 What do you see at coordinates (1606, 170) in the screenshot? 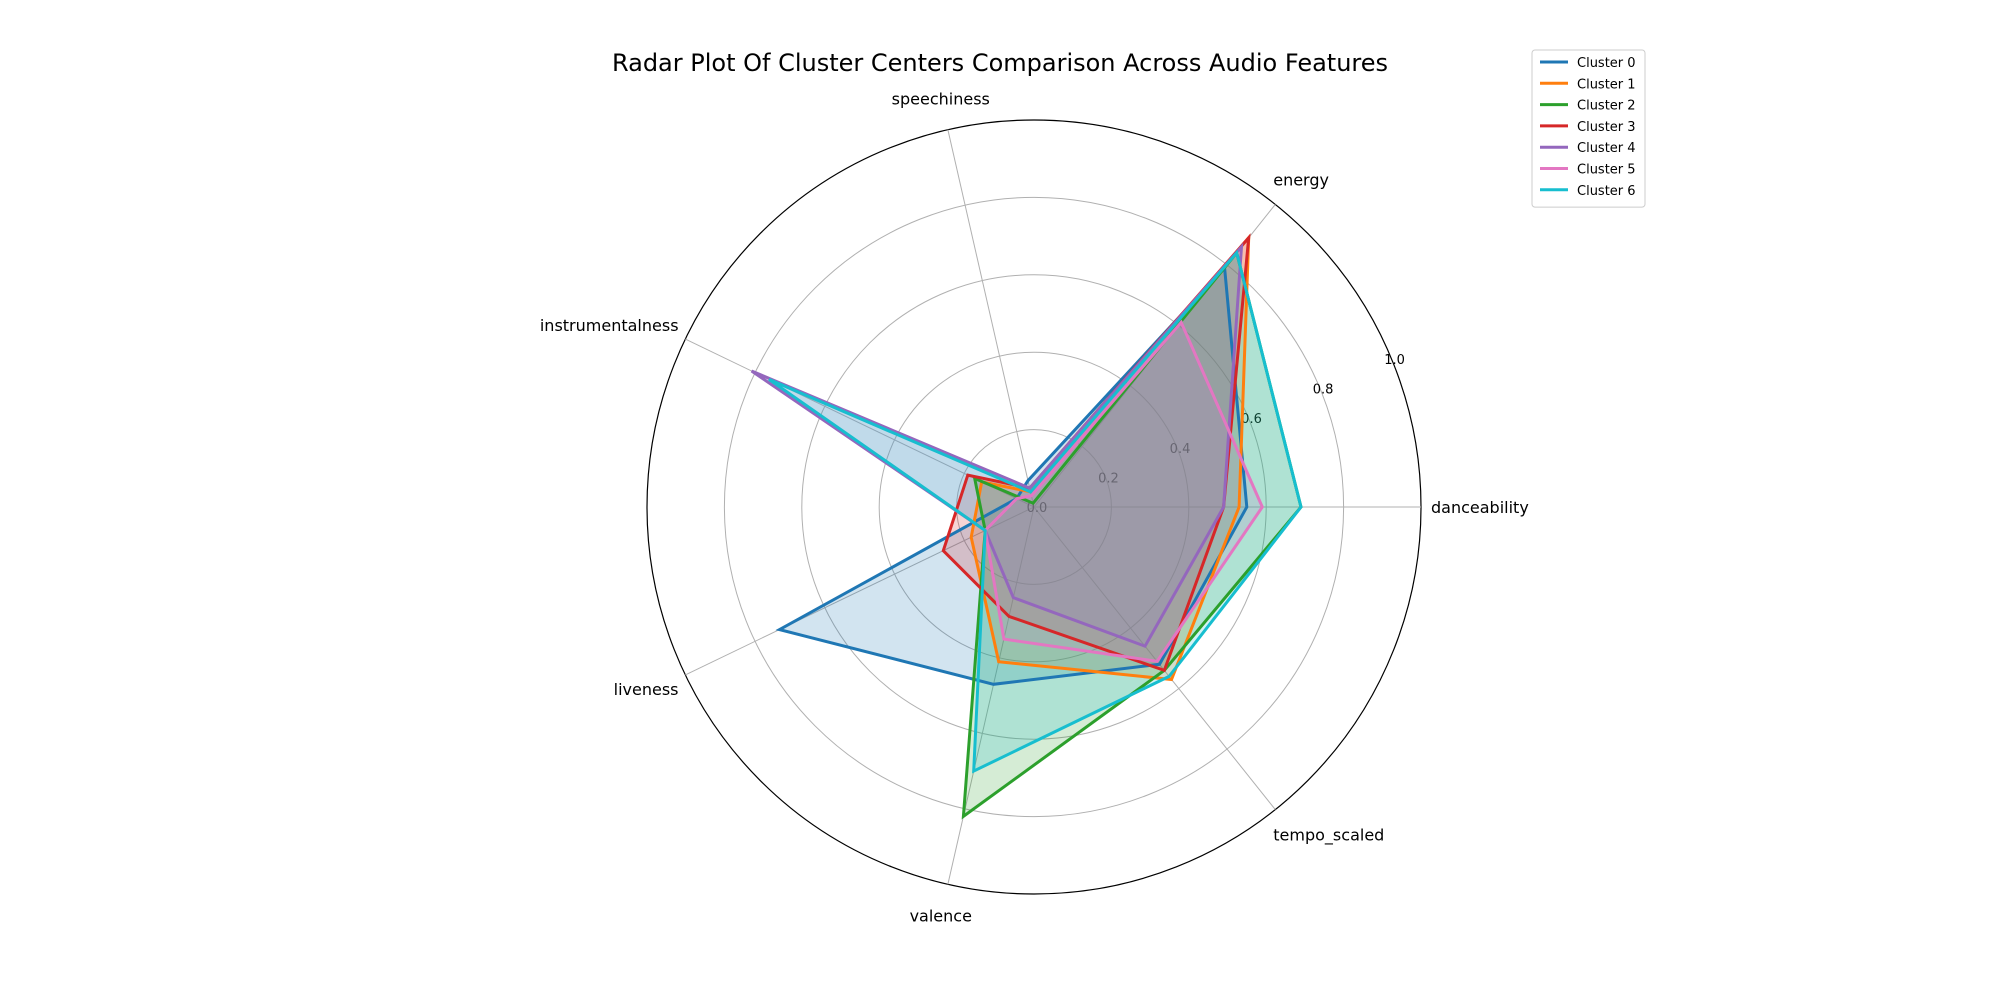
I see `legend-entry: Cluster 5` at bounding box center [1606, 170].